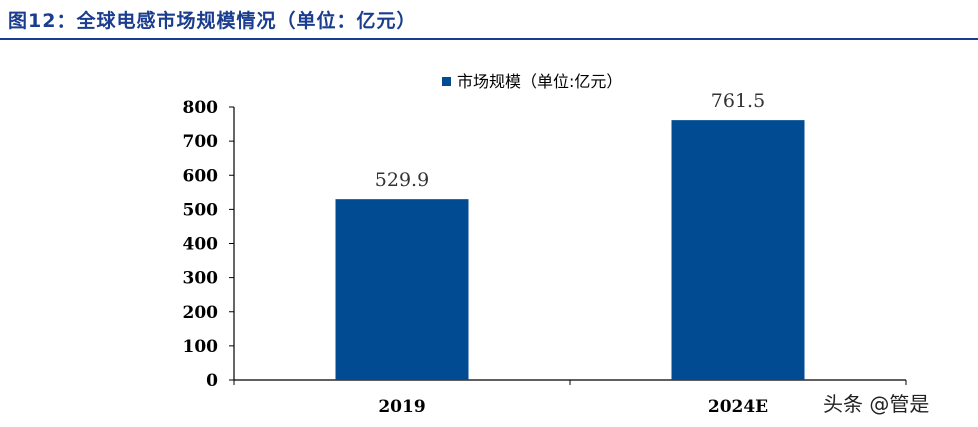 The image size is (978, 427). Describe the element at coordinates (201, 210) in the screenshot. I see `y-tick-label: 500` at that location.